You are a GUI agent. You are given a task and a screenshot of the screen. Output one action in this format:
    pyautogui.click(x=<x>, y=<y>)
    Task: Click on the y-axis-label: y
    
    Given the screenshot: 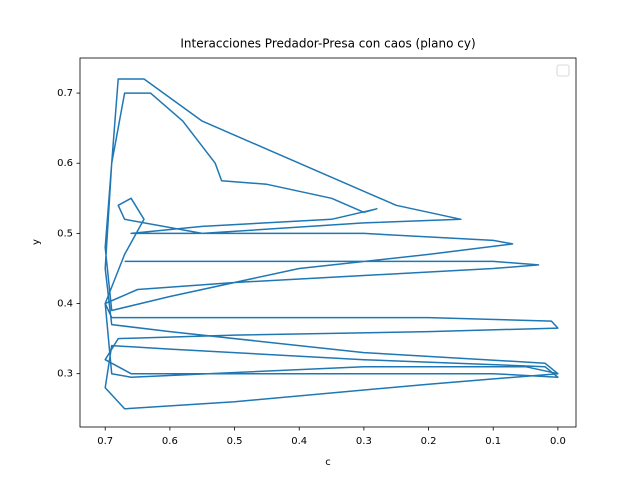 What is the action you would take?
    pyautogui.click(x=36, y=242)
    